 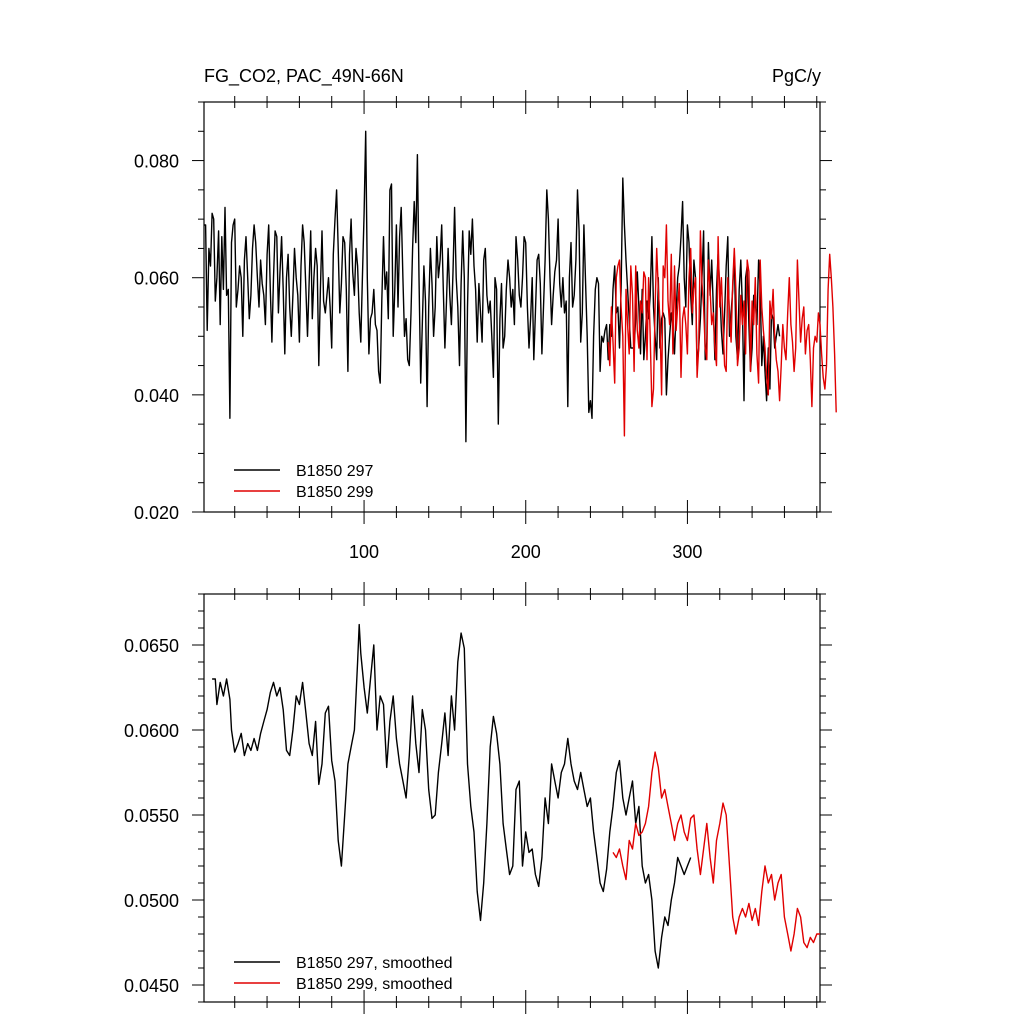 I want to click on legend-label-b1850-299: B1850 299, so click(x=335, y=492).